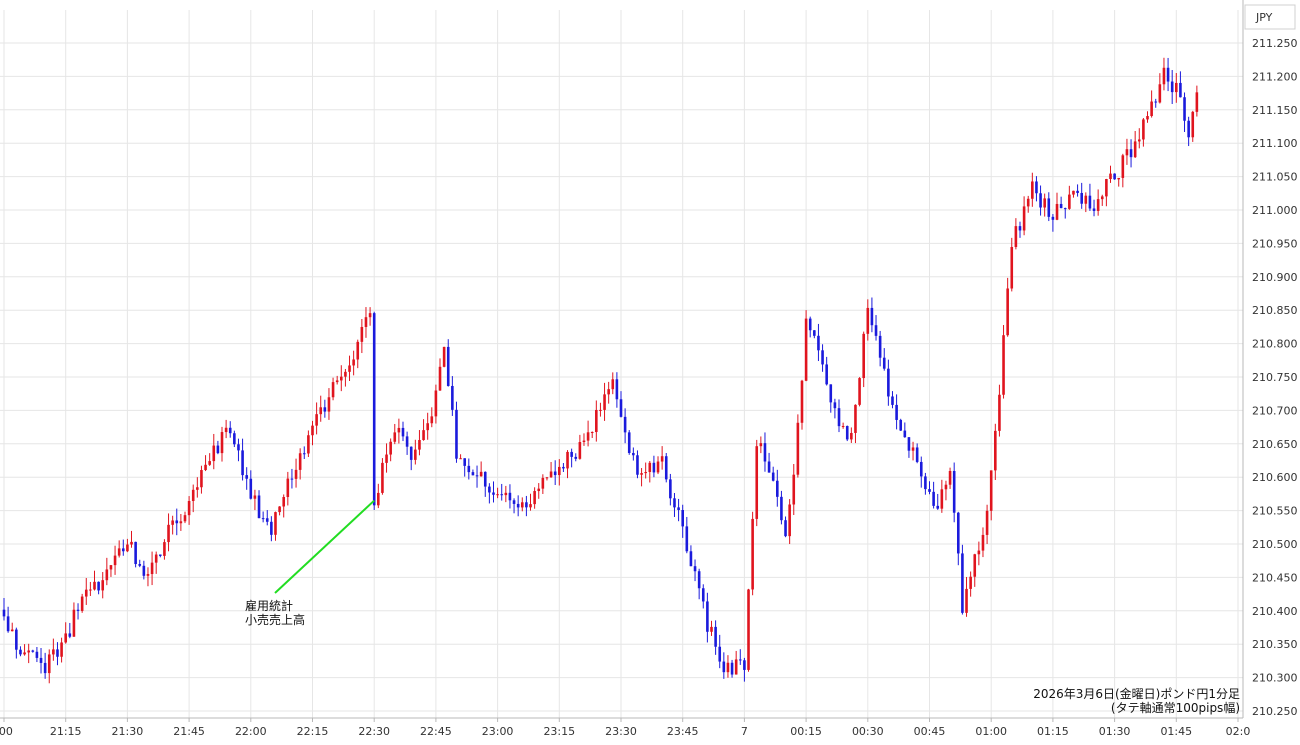 This screenshot has height=745, width=1300. I want to click on y-tick-label: 211.100, so click(1275, 143).